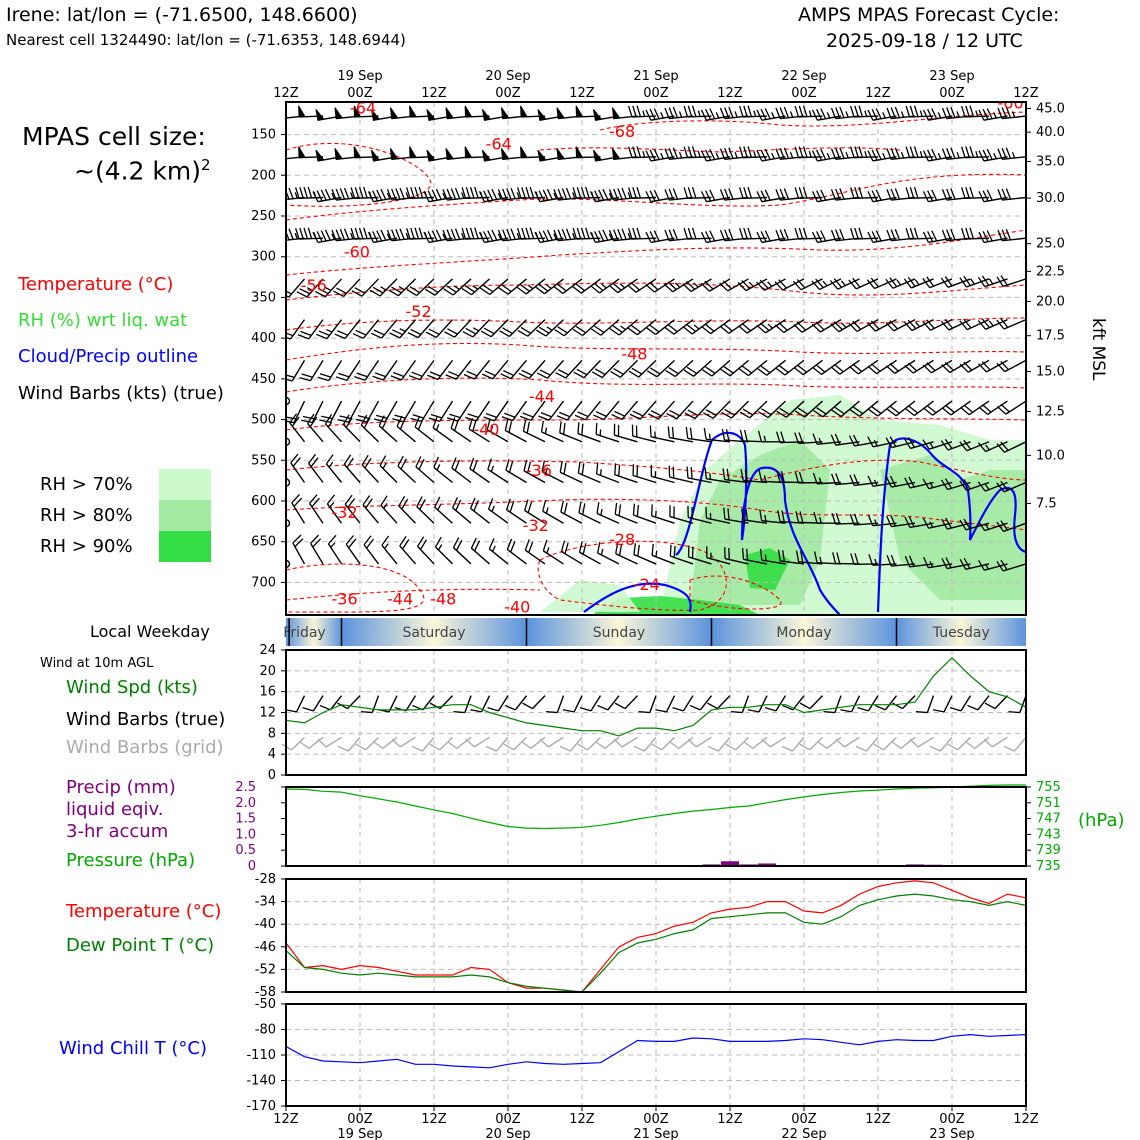 This screenshot has height=1140, width=1140. What do you see at coordinates (121, 787) in the screenshot?
I see `precip-label-1: Precip (mm)` at bounding box center [121, 787].